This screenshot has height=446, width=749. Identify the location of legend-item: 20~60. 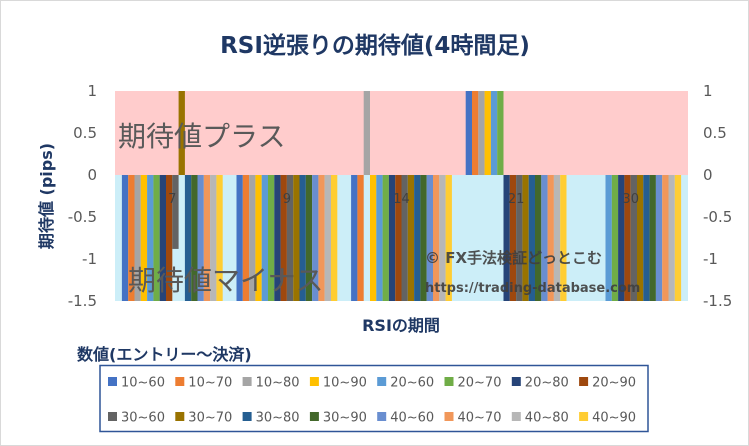
(405, 383).